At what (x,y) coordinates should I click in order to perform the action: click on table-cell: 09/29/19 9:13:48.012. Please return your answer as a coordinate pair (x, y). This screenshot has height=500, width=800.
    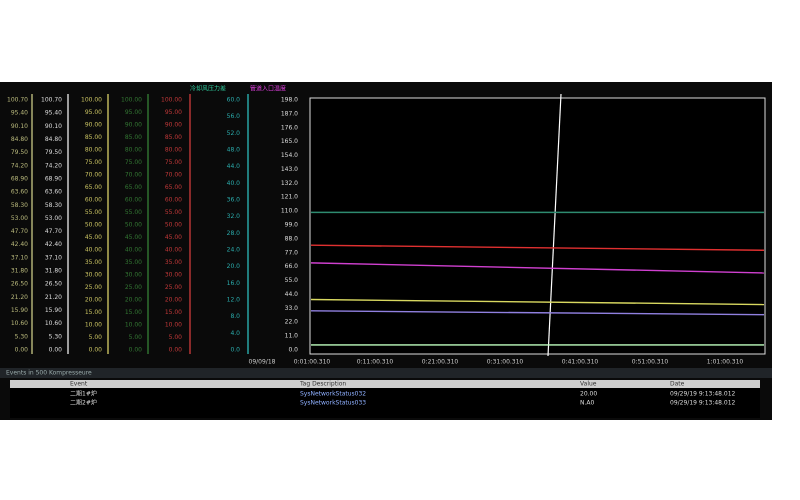
    Looking at the image, I should click on (703, 394).